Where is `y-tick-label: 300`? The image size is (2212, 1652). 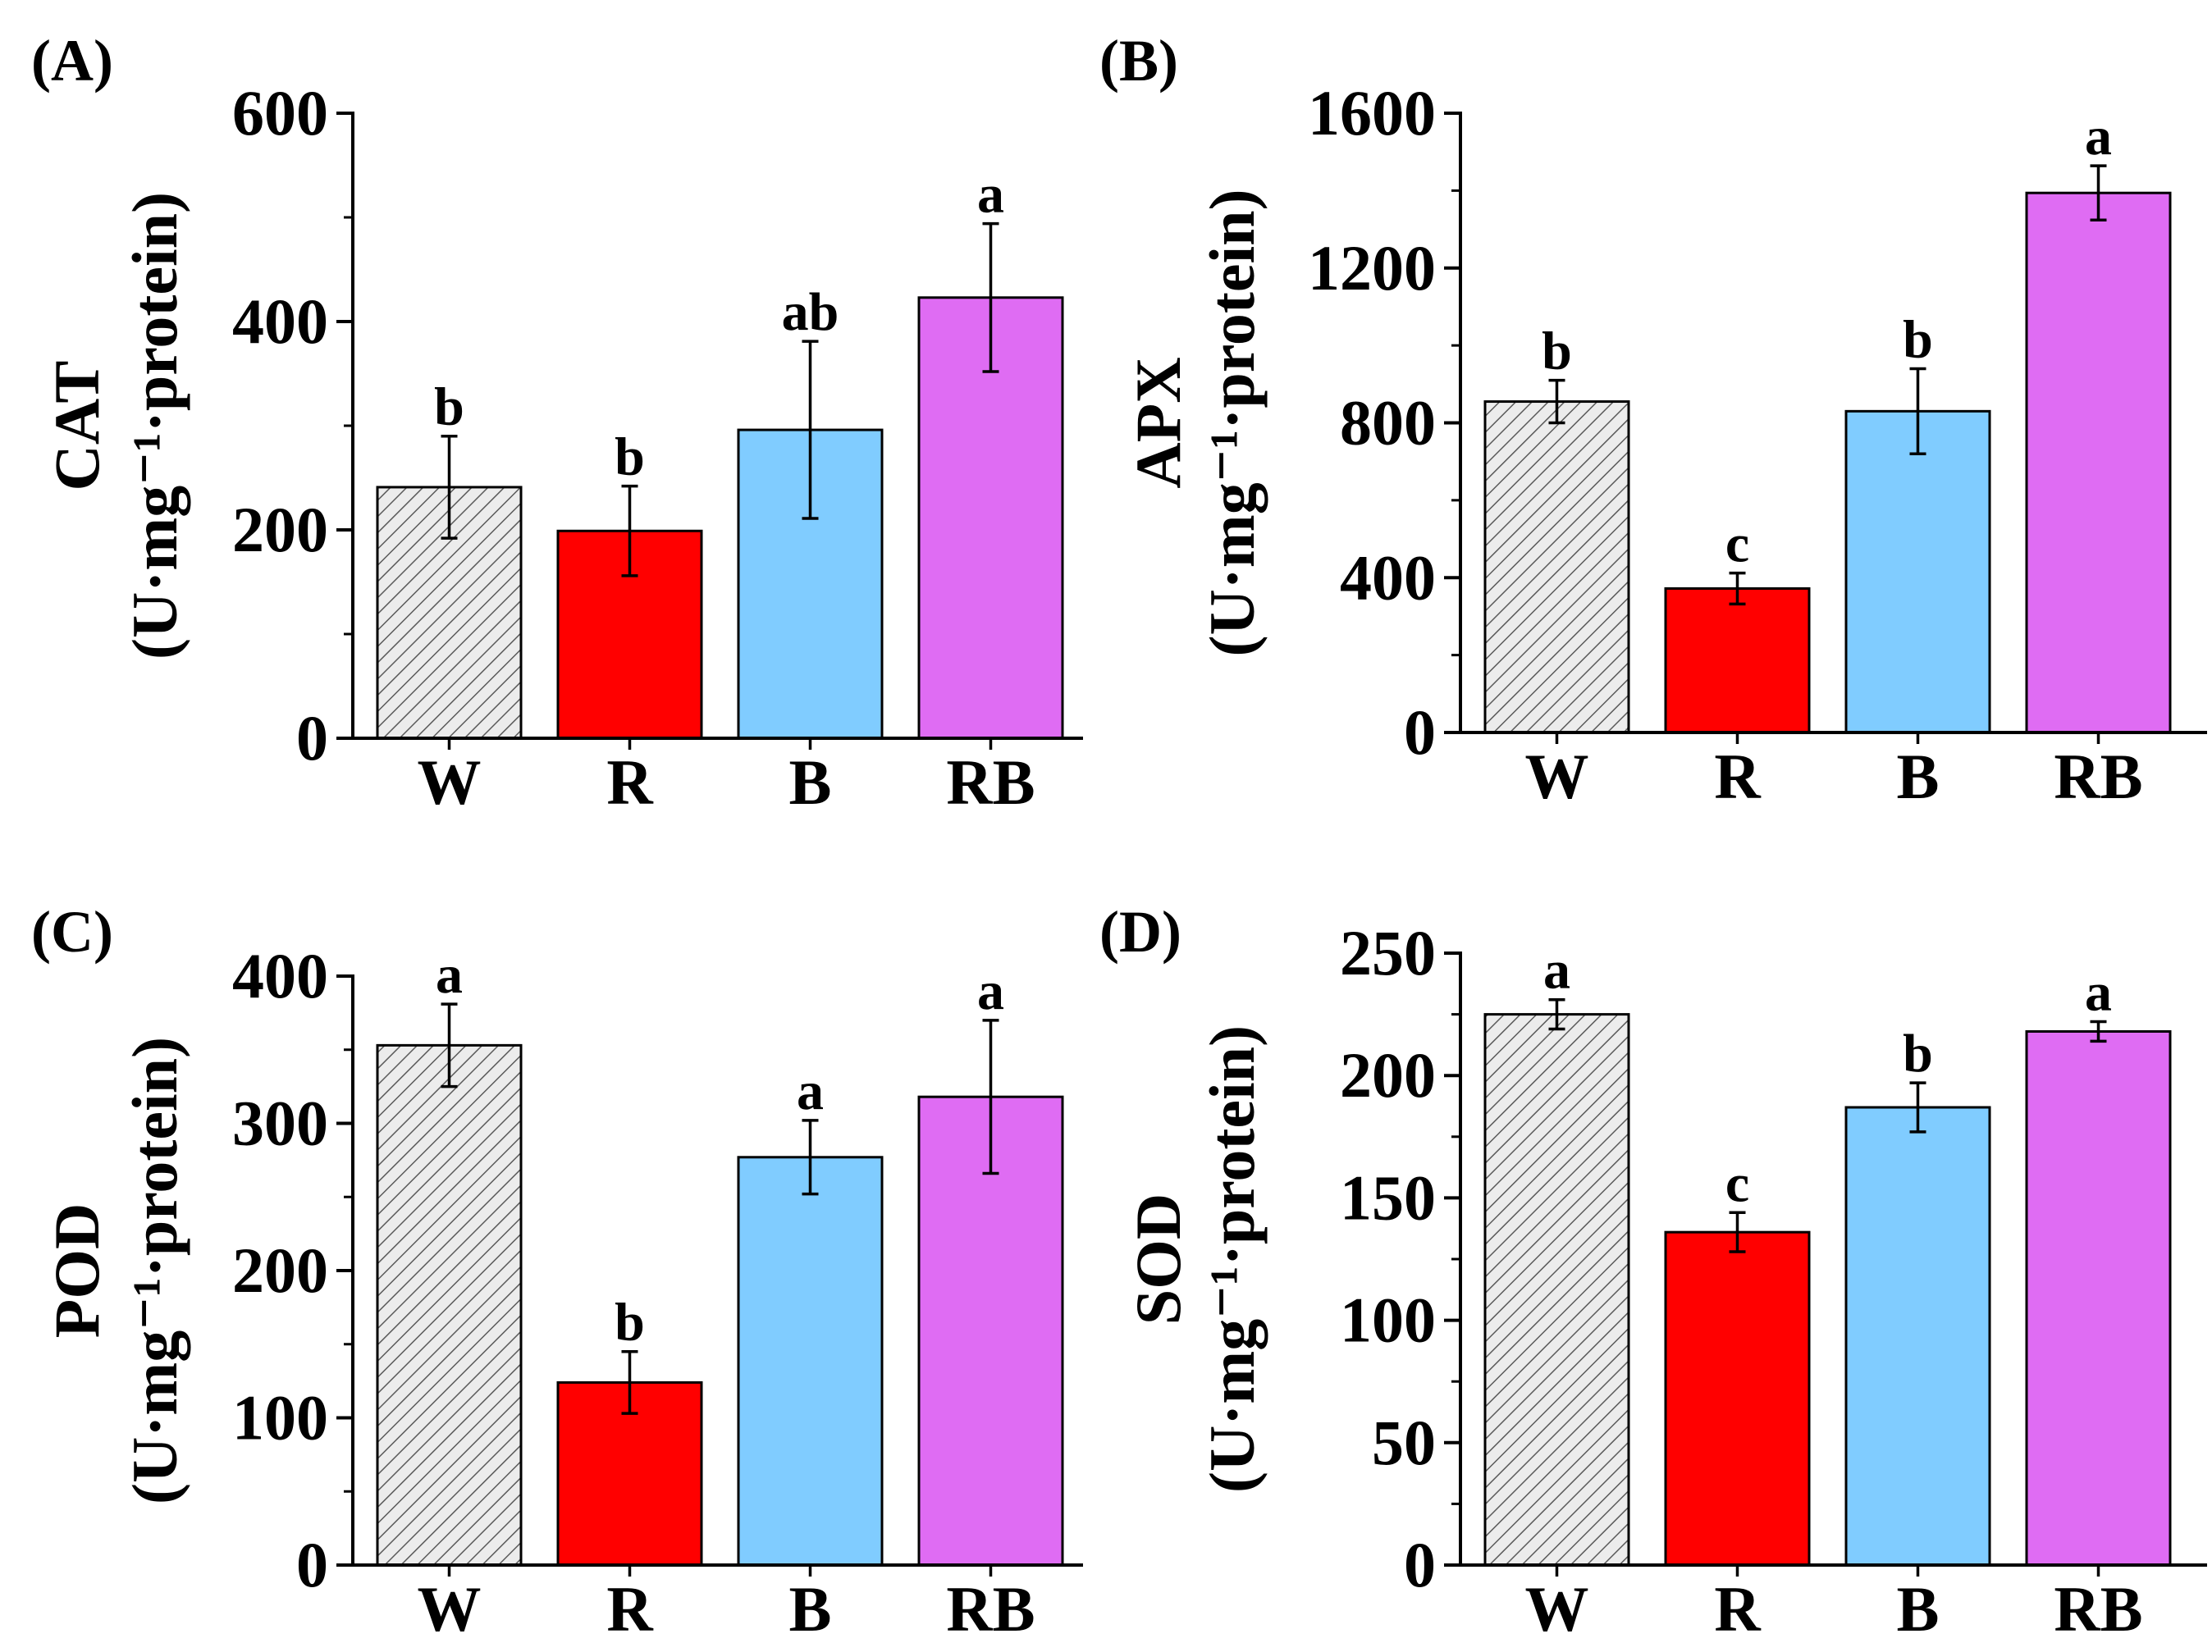 y-tick-label: 300 is located at coordinates (280, 1123).